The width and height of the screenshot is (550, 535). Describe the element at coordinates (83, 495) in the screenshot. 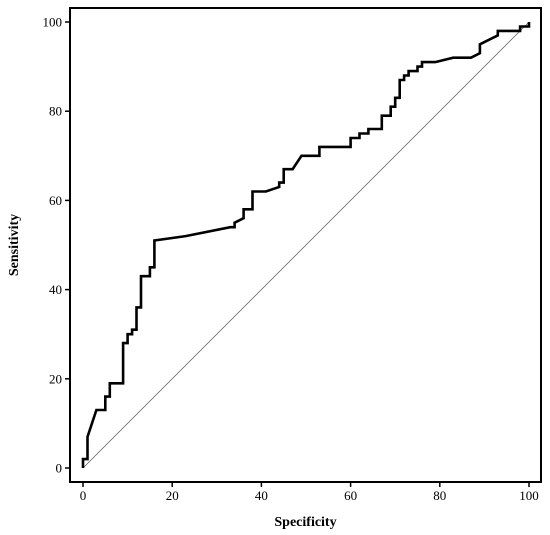

I see `x-tick-label: 0` at that location.